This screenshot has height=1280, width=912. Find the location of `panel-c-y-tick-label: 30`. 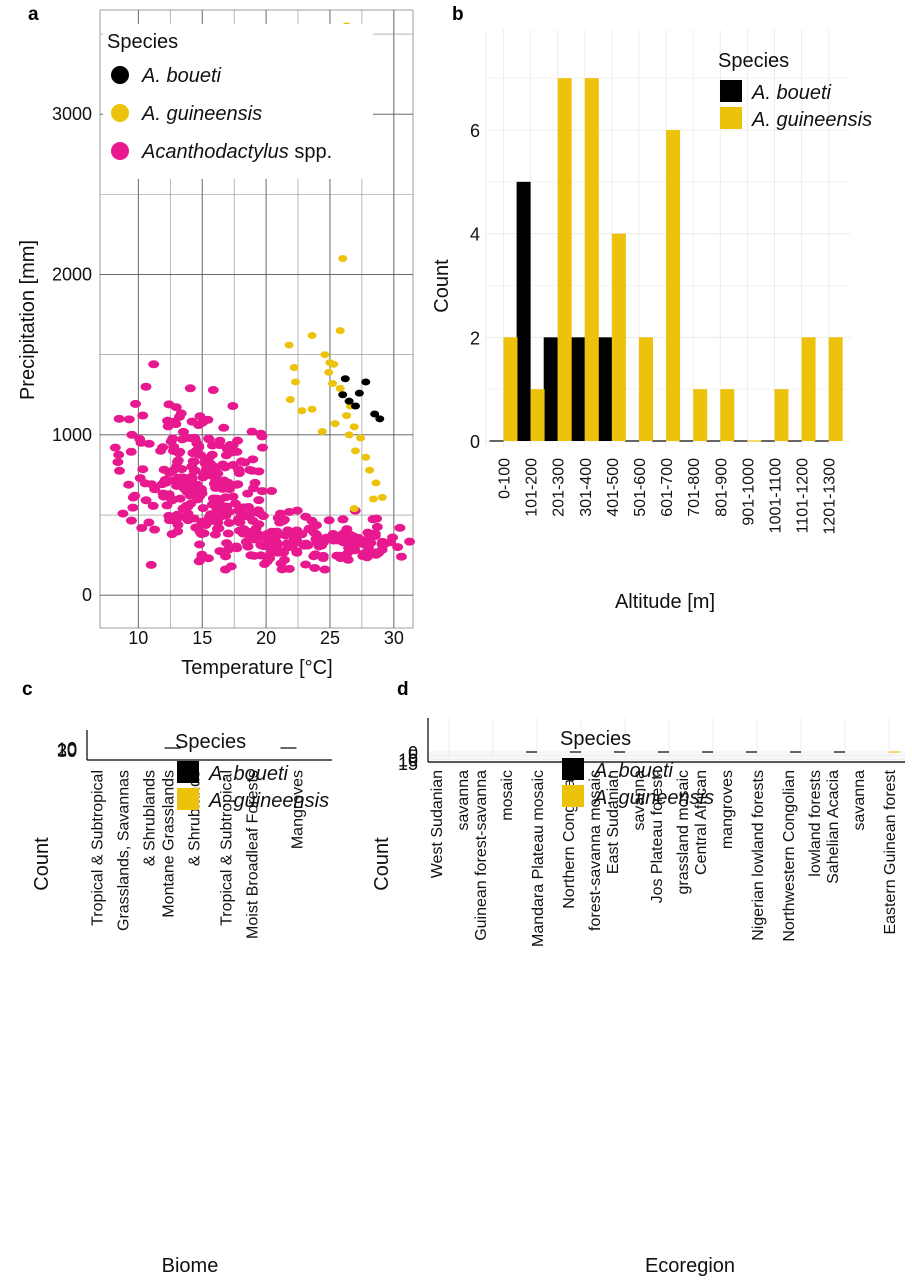

panel-c-y-tick-label: 30 is located at coordinates (67, 751).